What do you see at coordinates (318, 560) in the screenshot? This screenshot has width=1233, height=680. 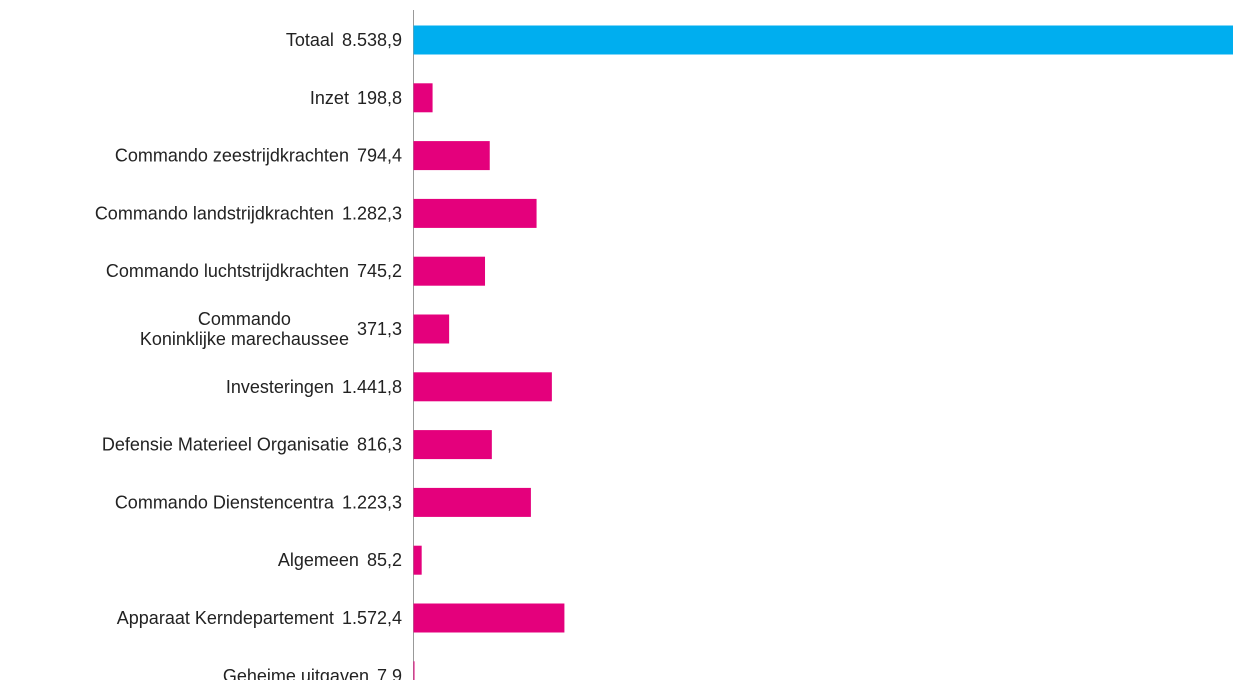 I see `category-label-algemeen: Algemeen` at bounding box center [318, 560].